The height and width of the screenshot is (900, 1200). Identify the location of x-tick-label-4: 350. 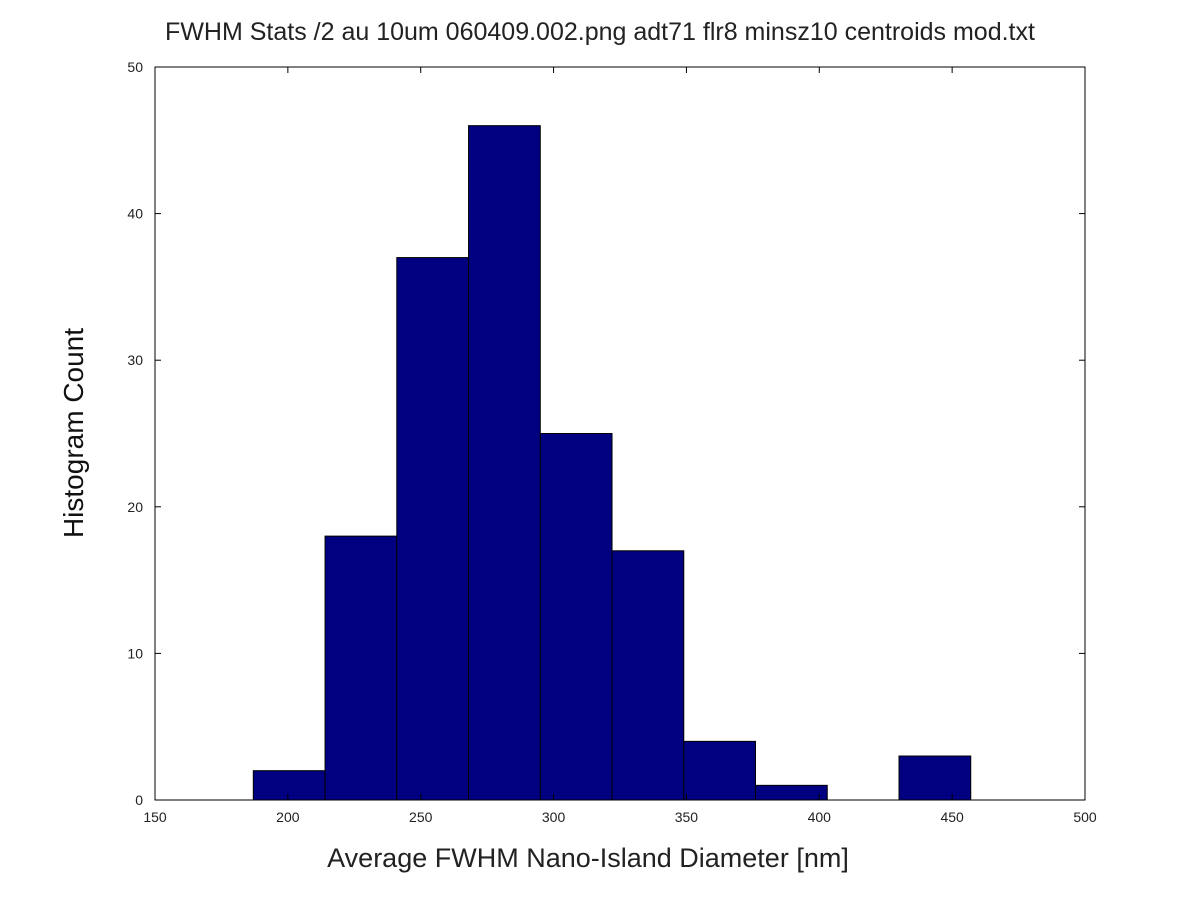
(687, 817).